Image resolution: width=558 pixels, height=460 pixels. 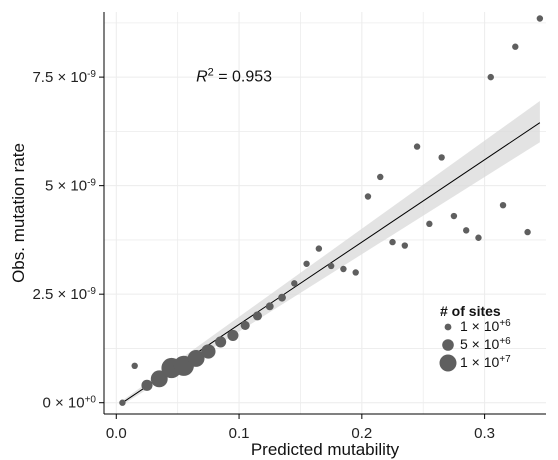 What do you see at coordinates (325, 449) in the screenshot?
I see `x-axis-title: Predicted mutability` at bounding box center [325, 449].